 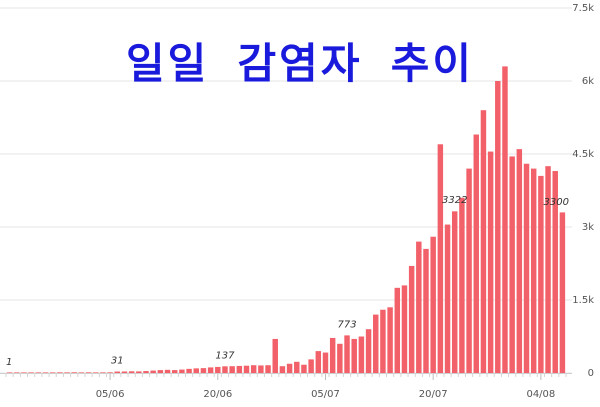 I want to click on data-label: 773, so click(x=346, y=324).